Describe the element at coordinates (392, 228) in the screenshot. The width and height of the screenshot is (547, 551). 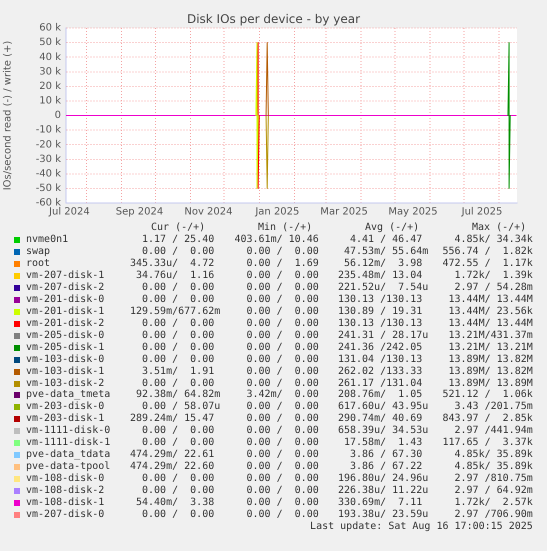
I see `text: Avg (-/+)` at that location.